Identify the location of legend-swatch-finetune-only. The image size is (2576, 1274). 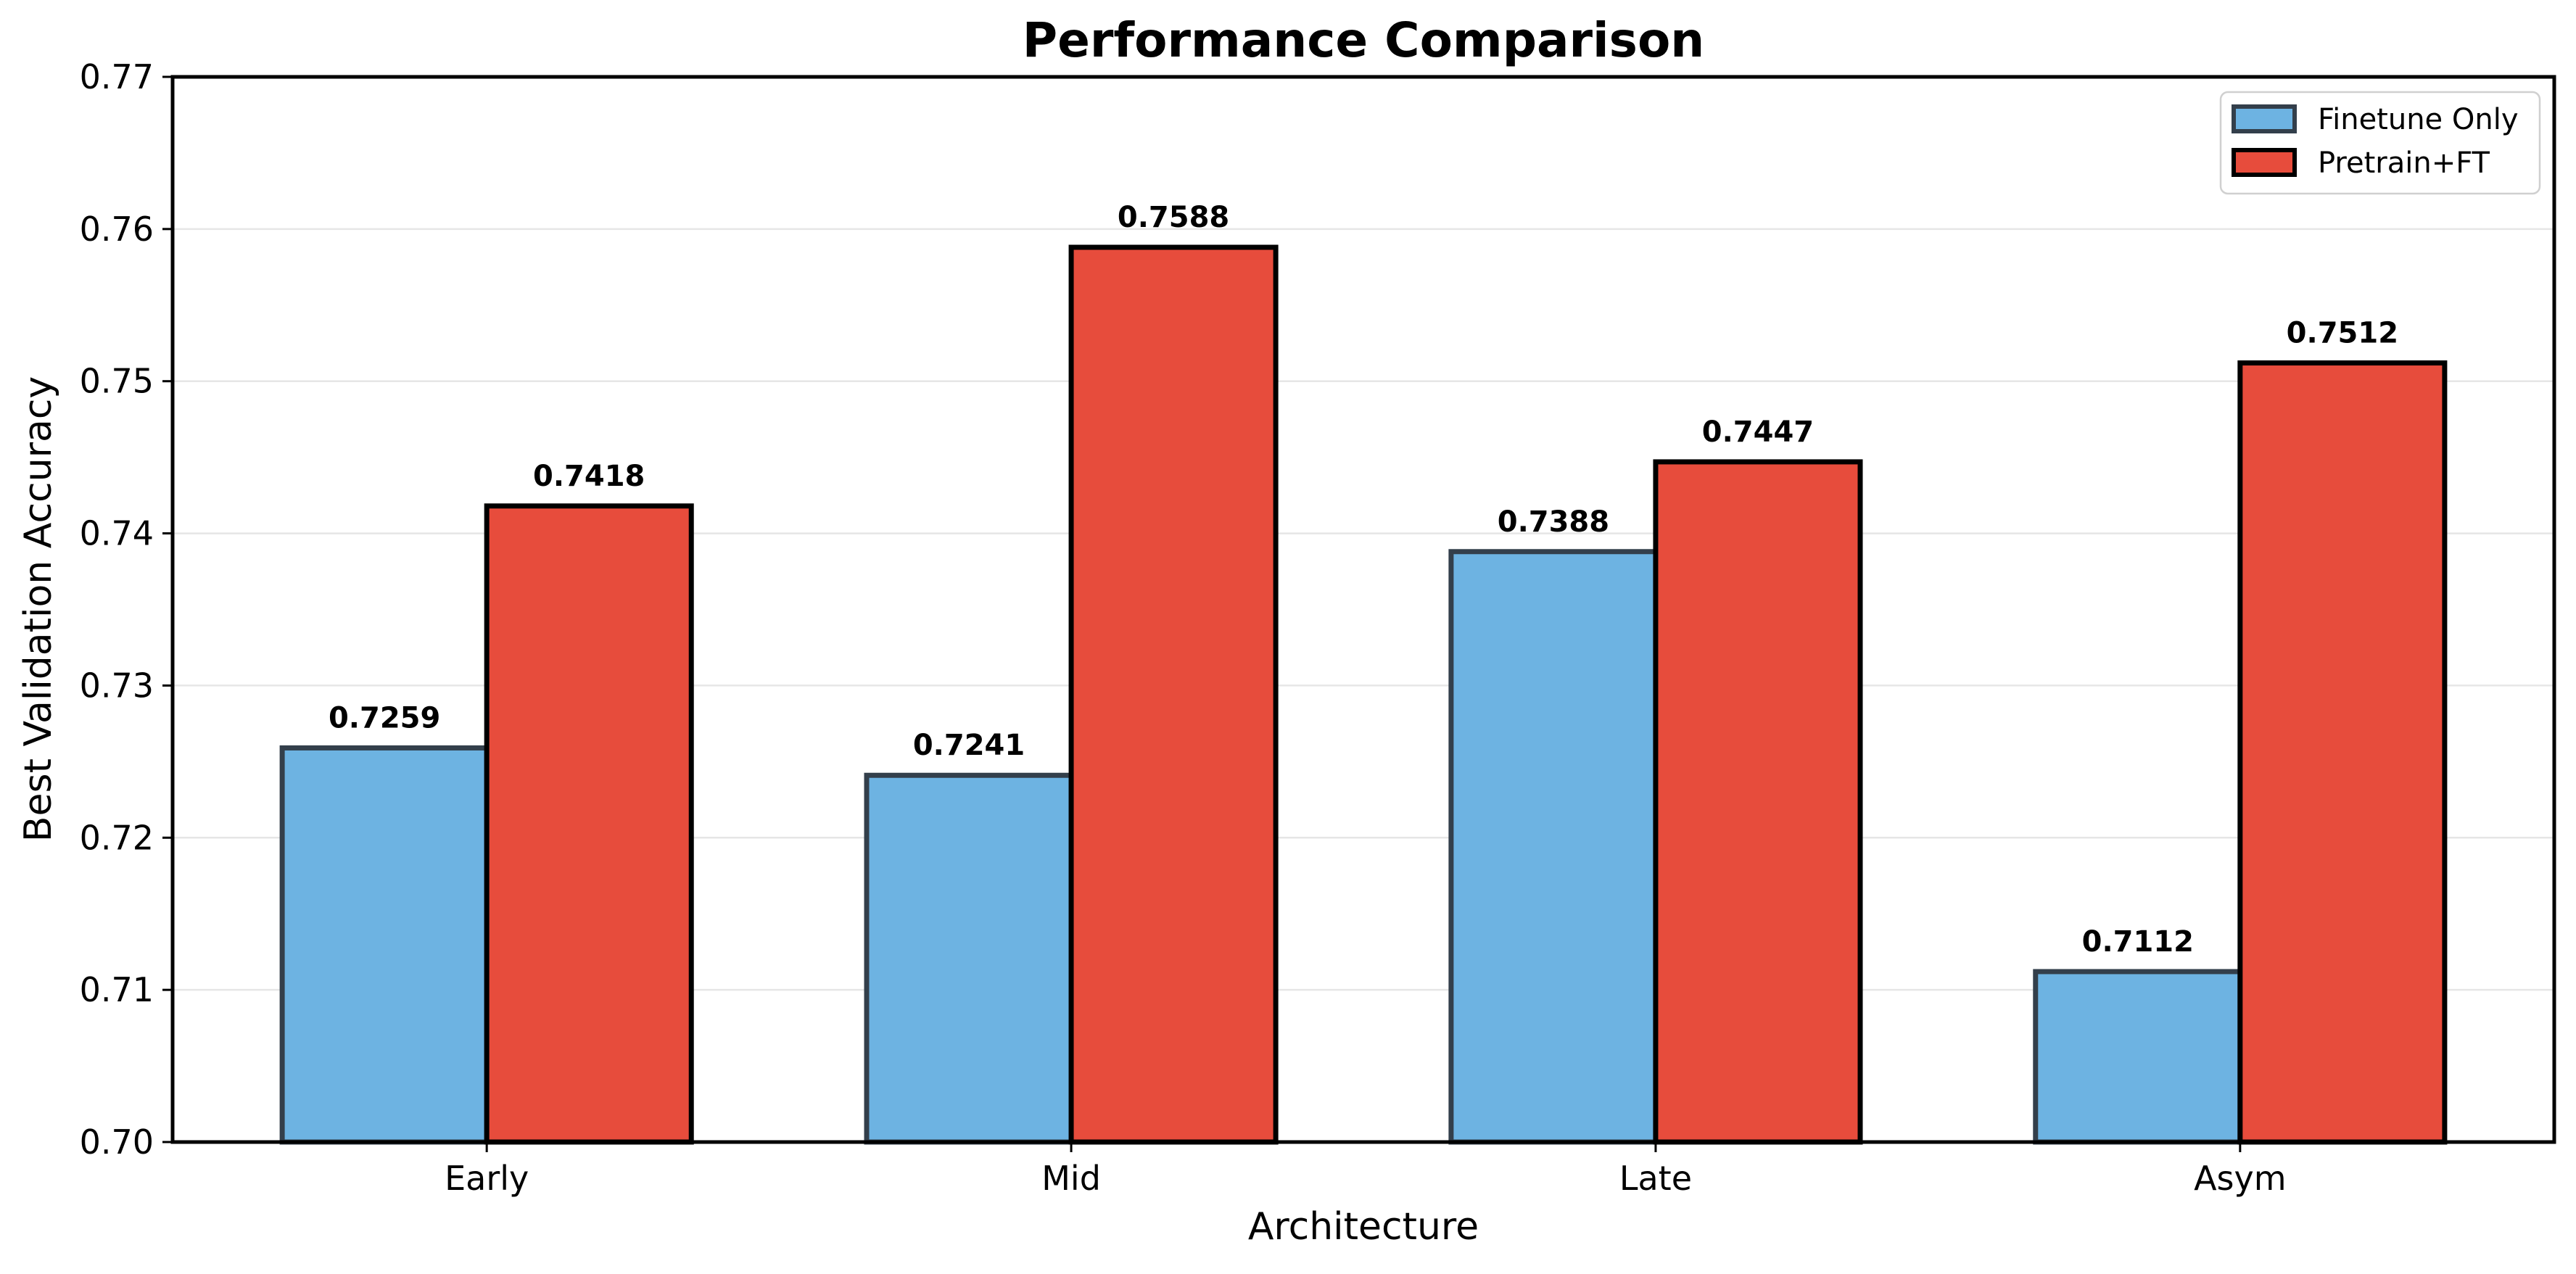
(2264, 118).